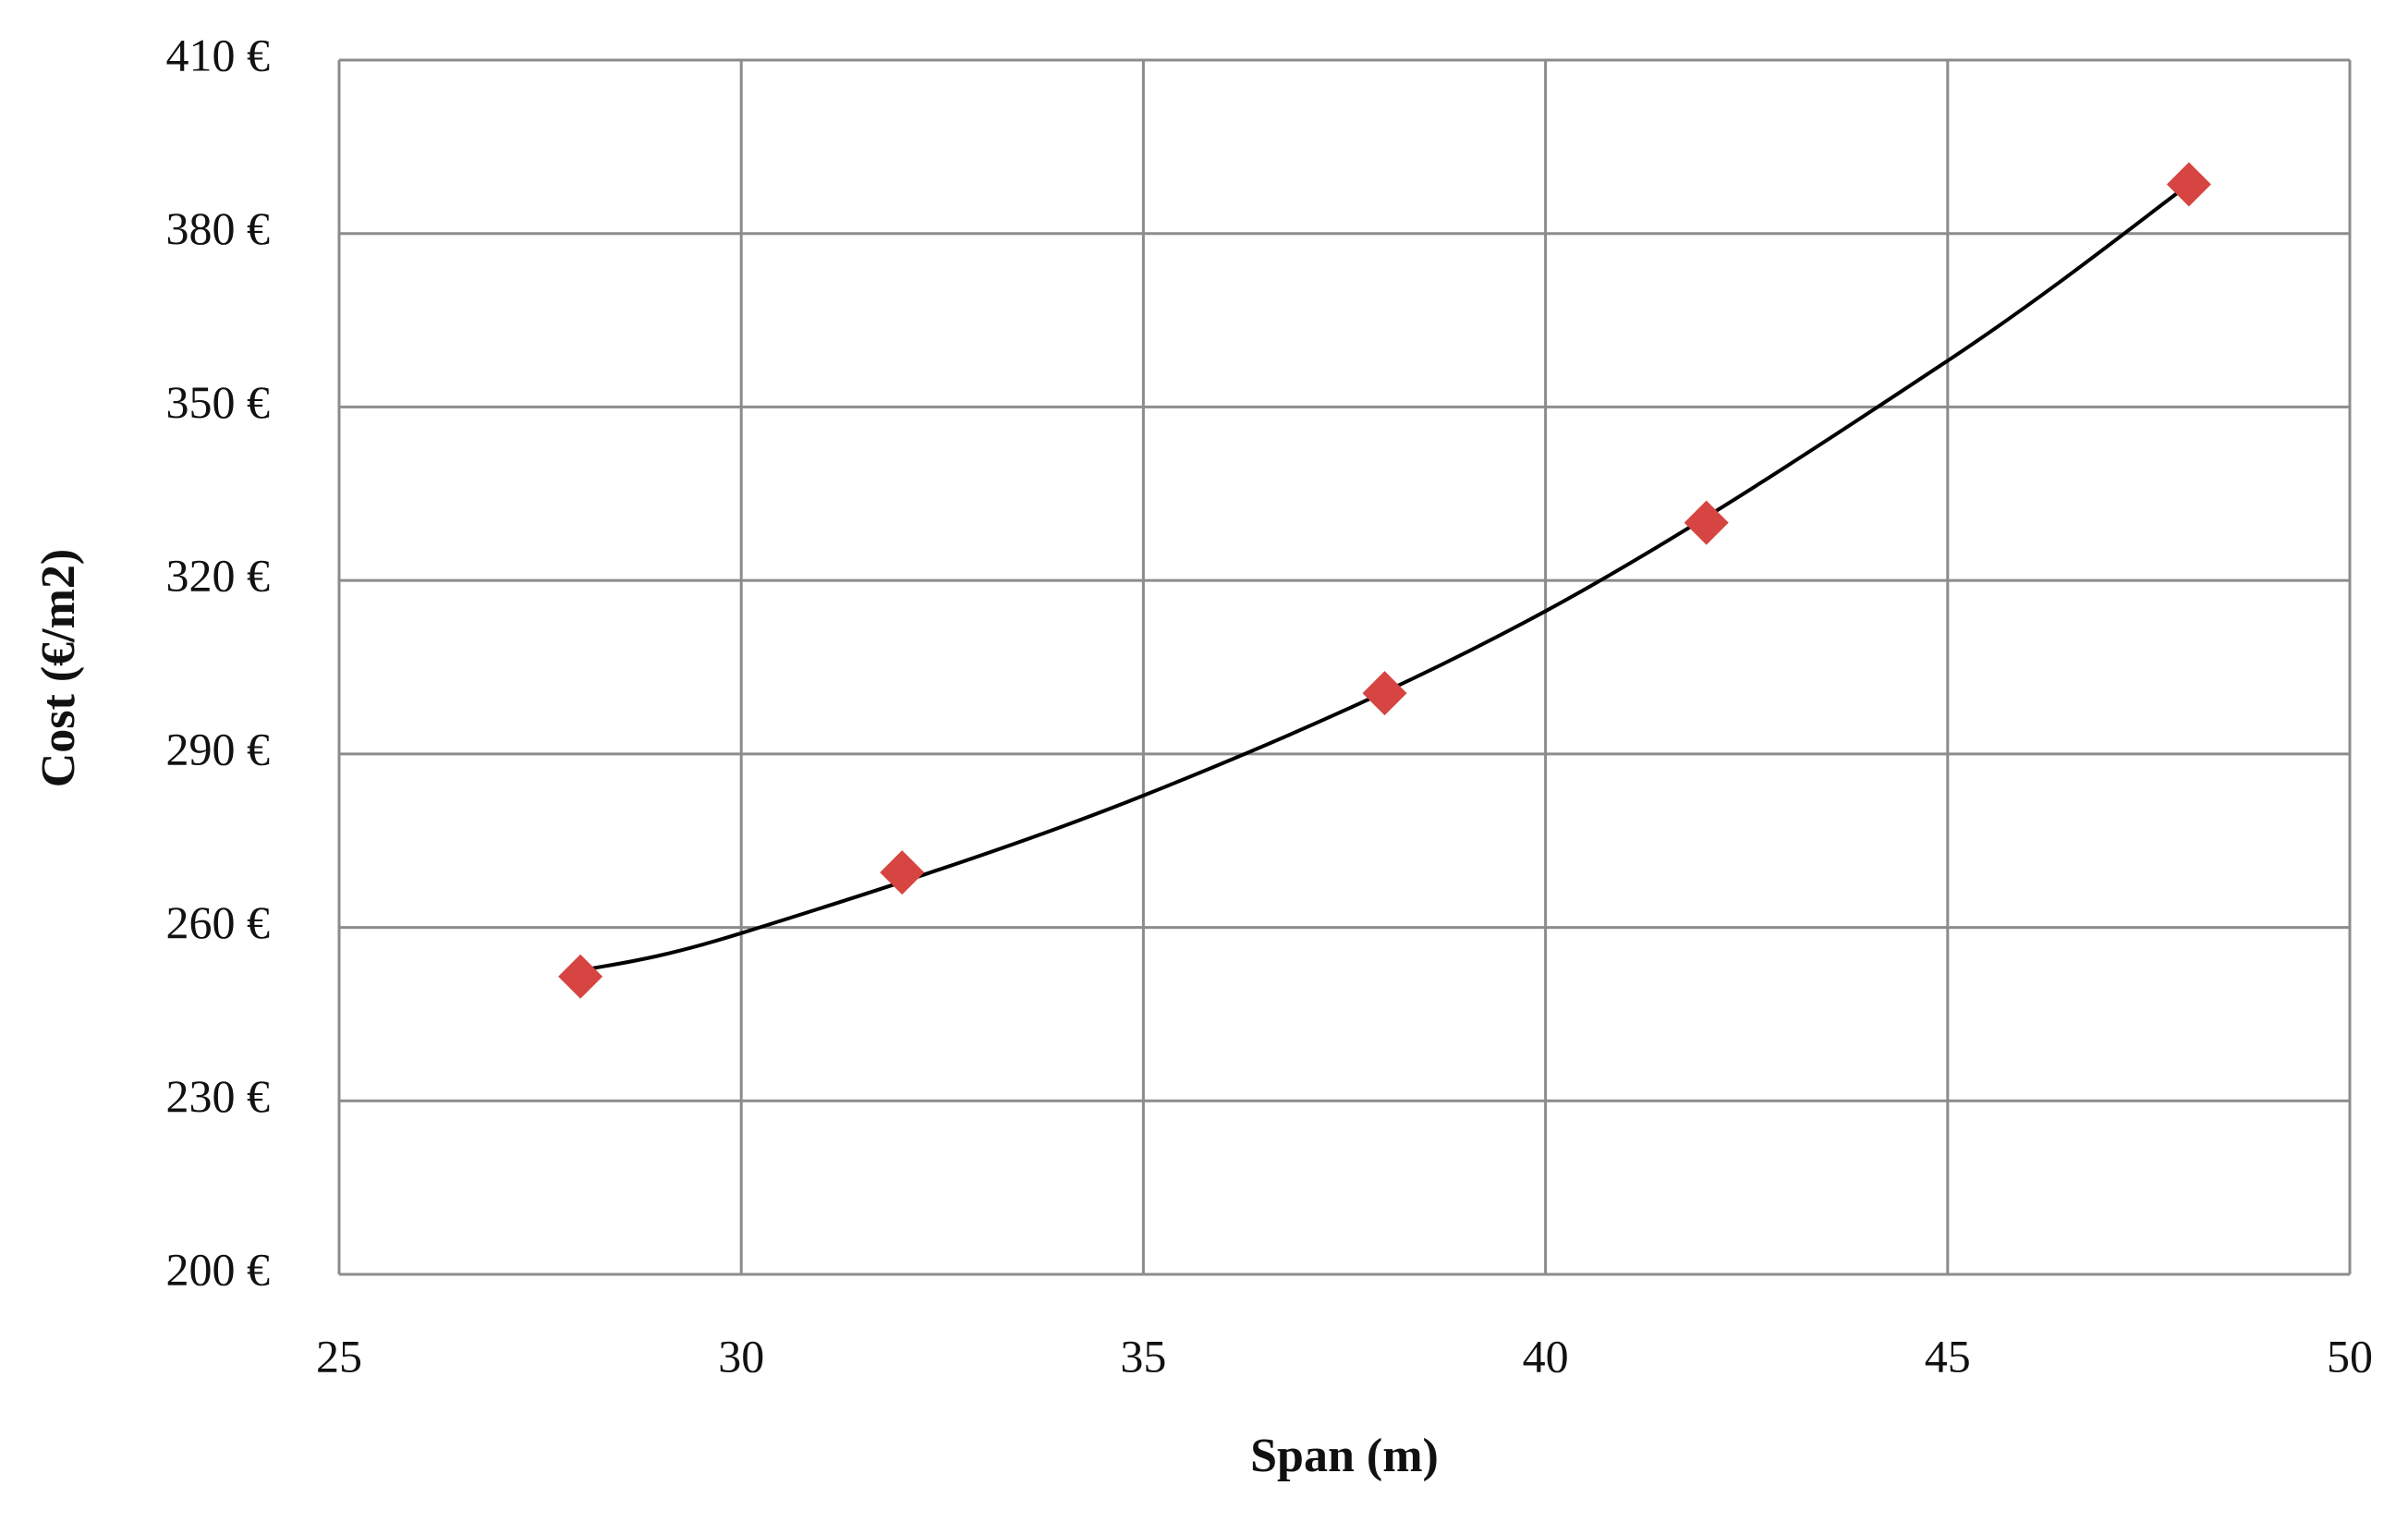 This screenshot has width=2408, height=1522. I want to click on y-tick-label: 200 €, so click(218, 1269).